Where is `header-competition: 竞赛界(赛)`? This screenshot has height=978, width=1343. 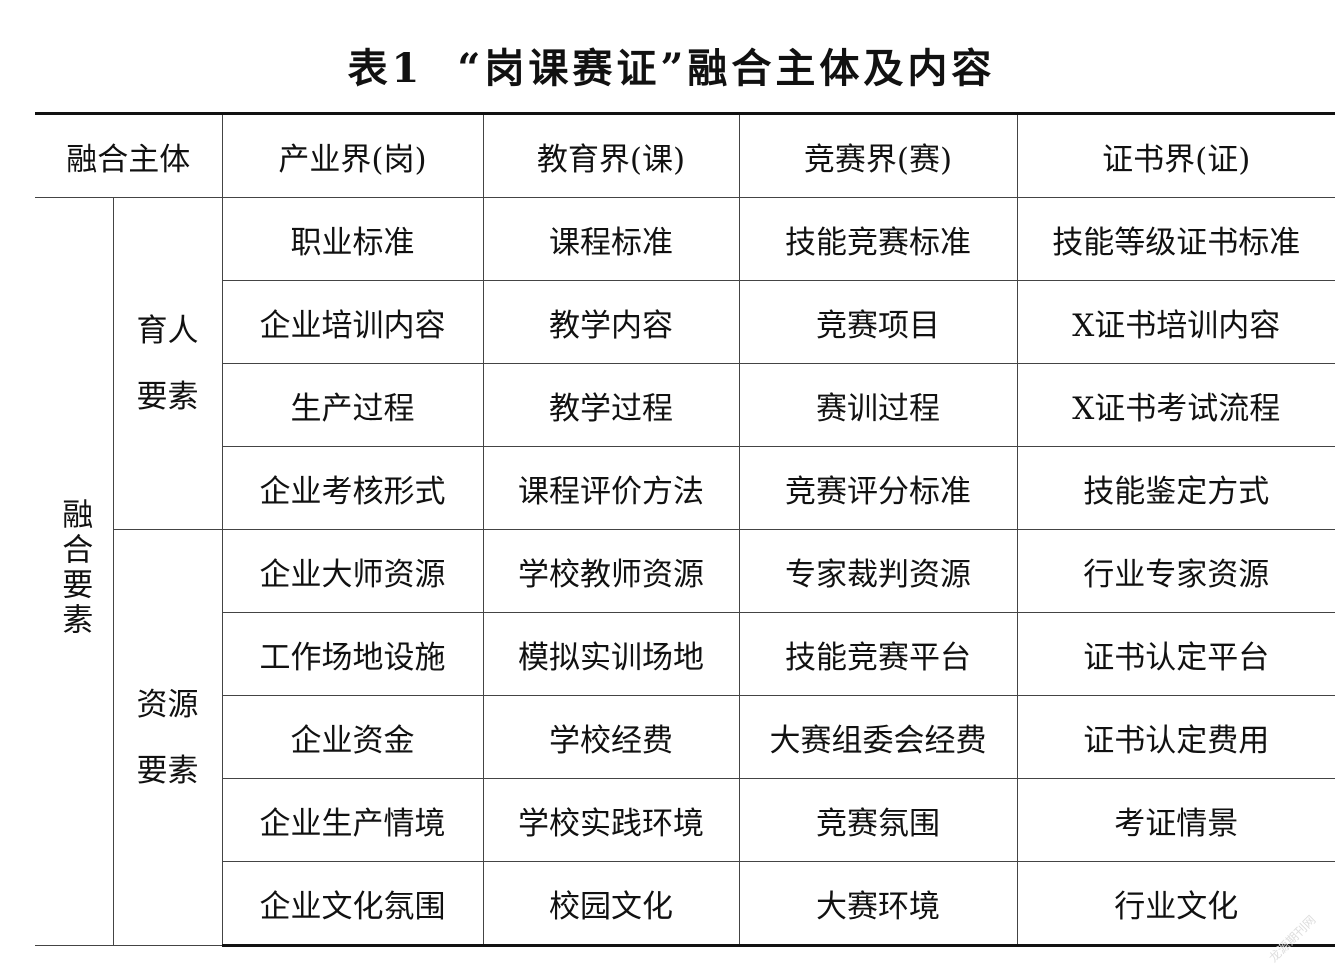
header-competition: 竞赛界(赛) is located at coordinates (878, 155).